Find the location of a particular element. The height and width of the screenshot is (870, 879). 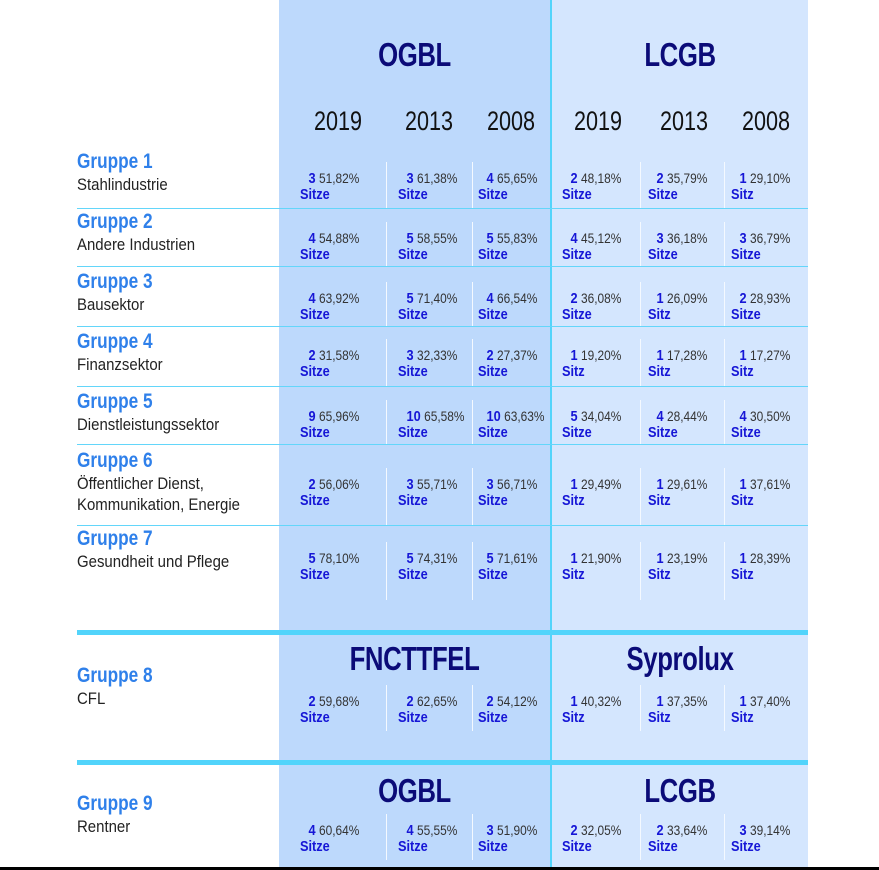

vote-percentage: 65,58% is located at coordinates (444, 416).